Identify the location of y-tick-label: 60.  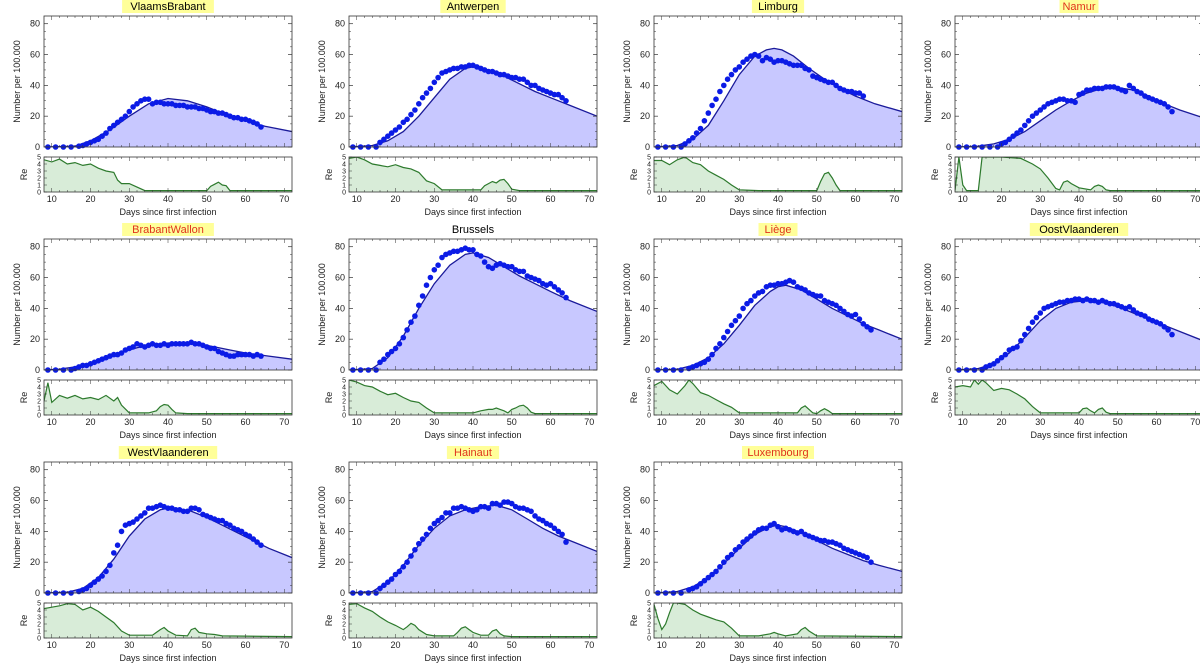
(340, 55).